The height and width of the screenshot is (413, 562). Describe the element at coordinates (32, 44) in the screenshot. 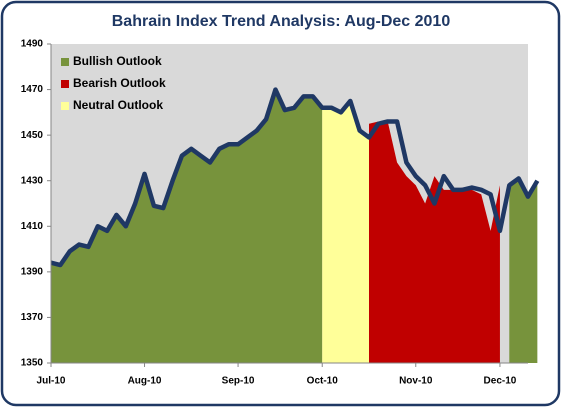

I see `y-tick-label: 1490` at that location.